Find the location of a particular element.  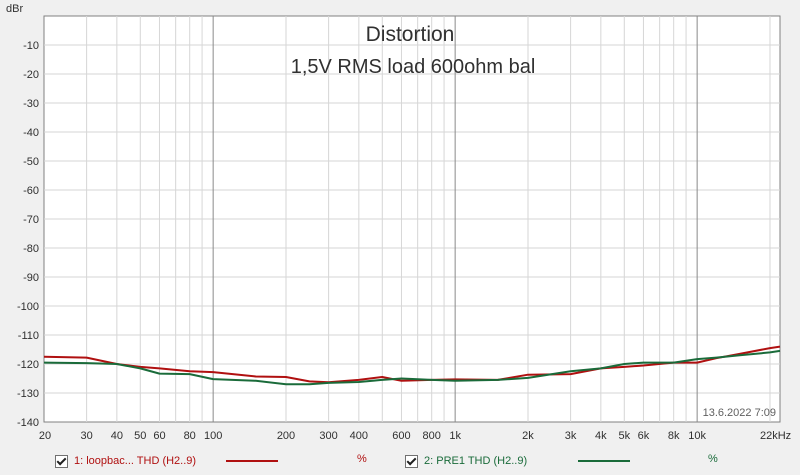

y-tick-label: -120 is located at coordinates (28, 365).